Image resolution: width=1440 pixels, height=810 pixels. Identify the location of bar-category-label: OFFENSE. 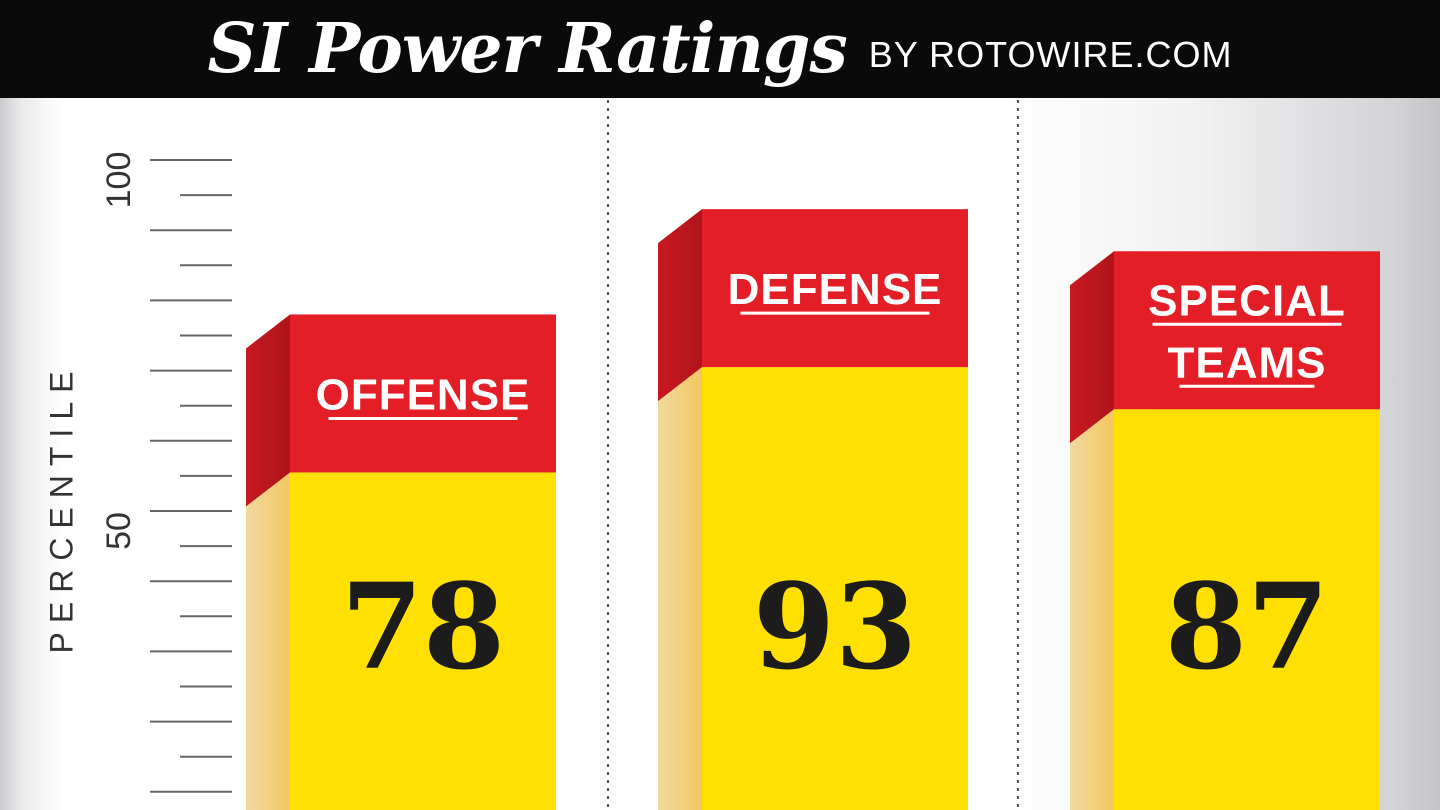
(423, 394).